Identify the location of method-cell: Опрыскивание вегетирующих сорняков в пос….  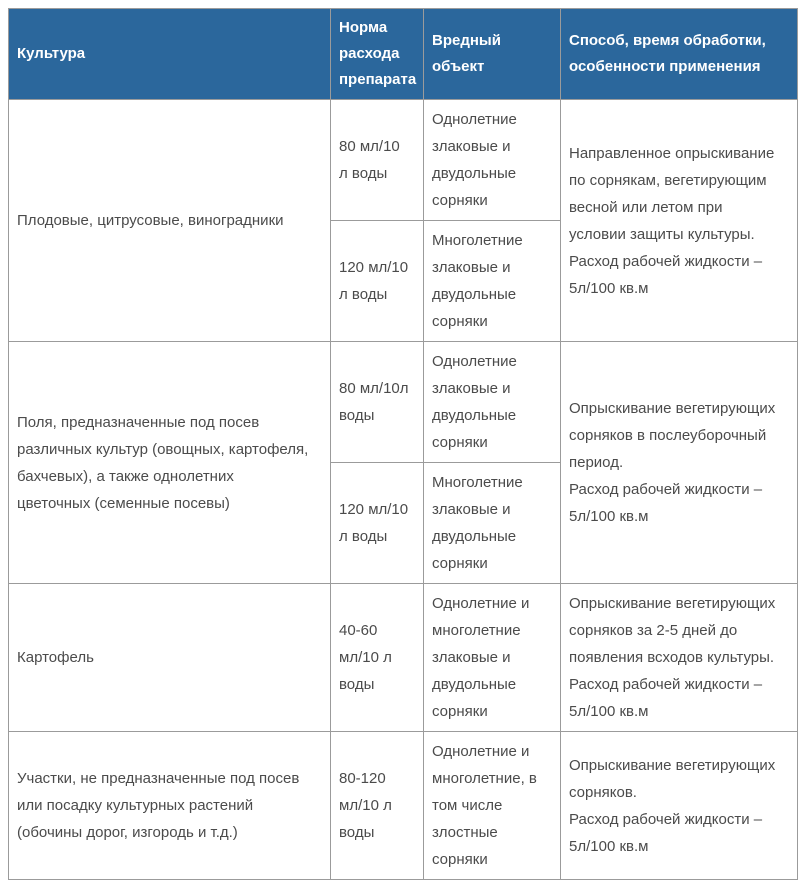
(679, 462).